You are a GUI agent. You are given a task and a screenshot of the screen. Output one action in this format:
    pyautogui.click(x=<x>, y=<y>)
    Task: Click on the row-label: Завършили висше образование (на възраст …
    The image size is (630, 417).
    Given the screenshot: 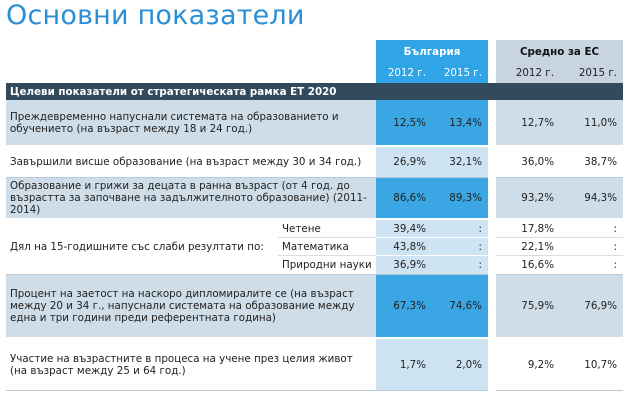 What is the action you would take?
    pyautogui.click(x=191, y=162)
    